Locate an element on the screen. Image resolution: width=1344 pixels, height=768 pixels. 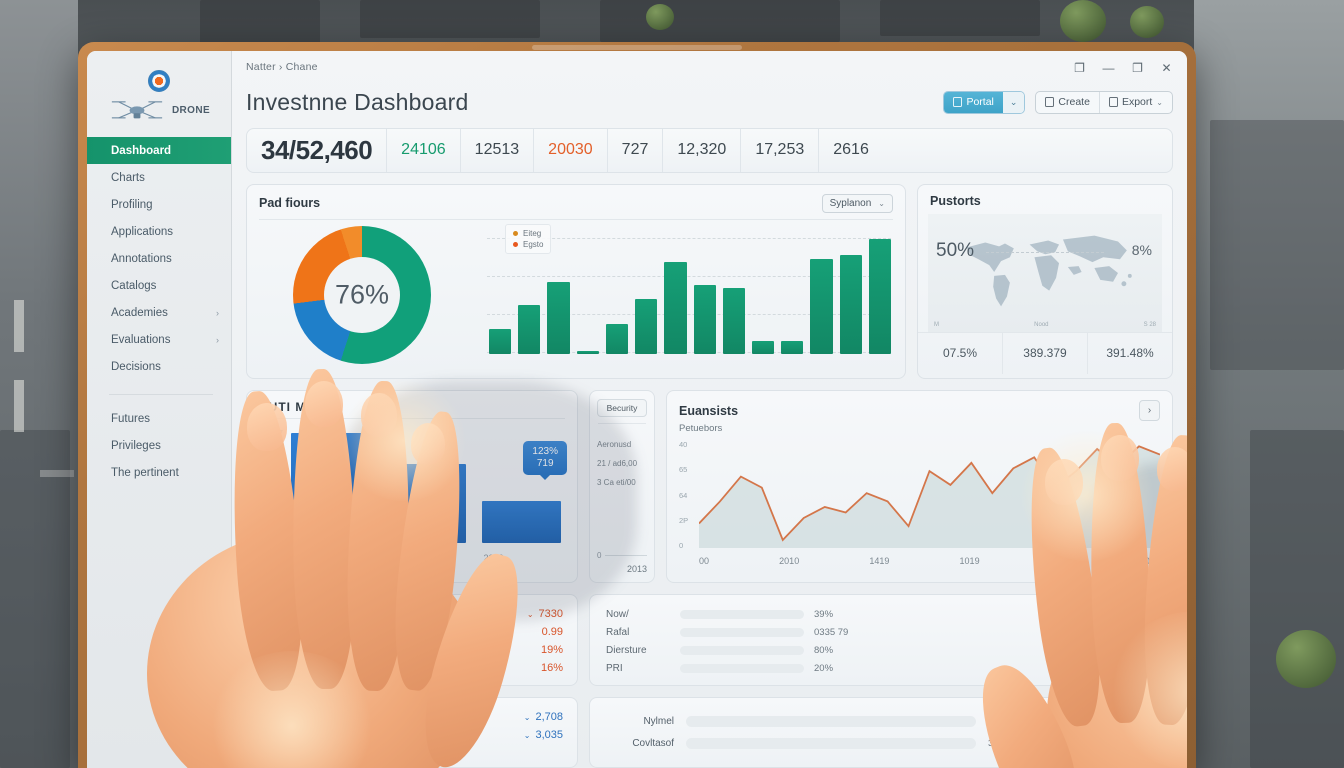
security-list-item: 21 / ad6,00 is located at coordinates (617, 463).